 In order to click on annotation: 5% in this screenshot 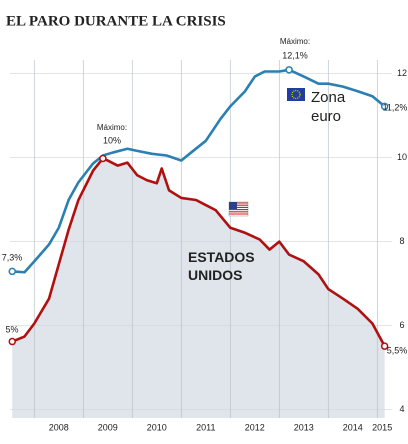, I will do `click(11, 329)`.